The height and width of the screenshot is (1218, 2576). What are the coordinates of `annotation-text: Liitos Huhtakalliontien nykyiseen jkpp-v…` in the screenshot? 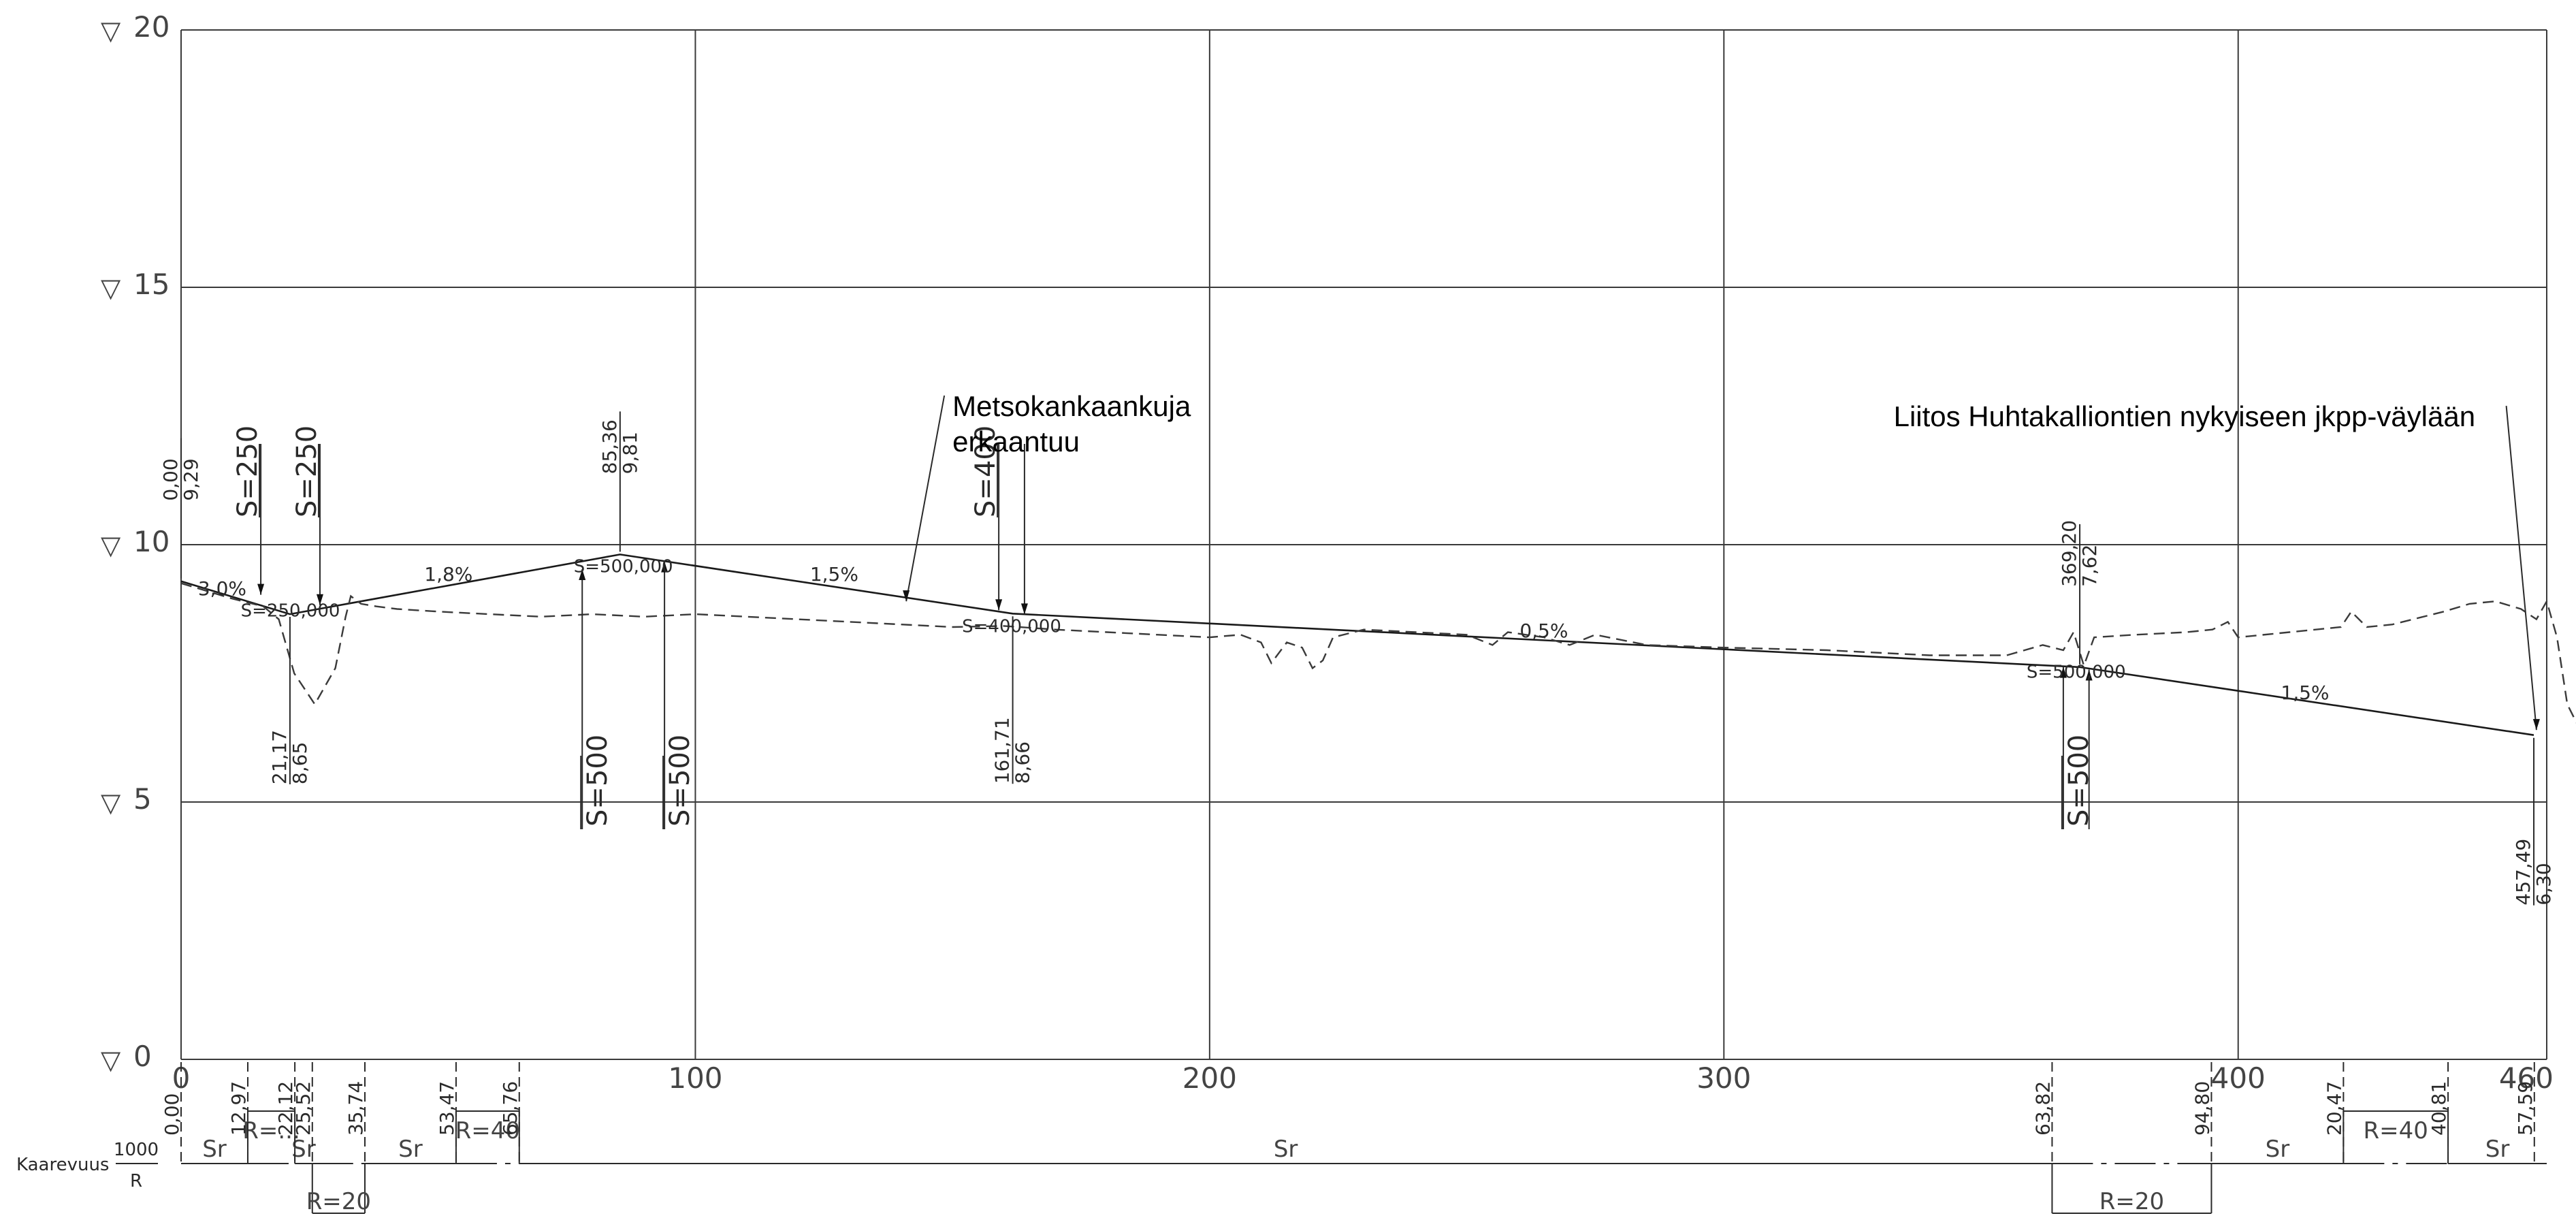 It's located at (2185, 416).